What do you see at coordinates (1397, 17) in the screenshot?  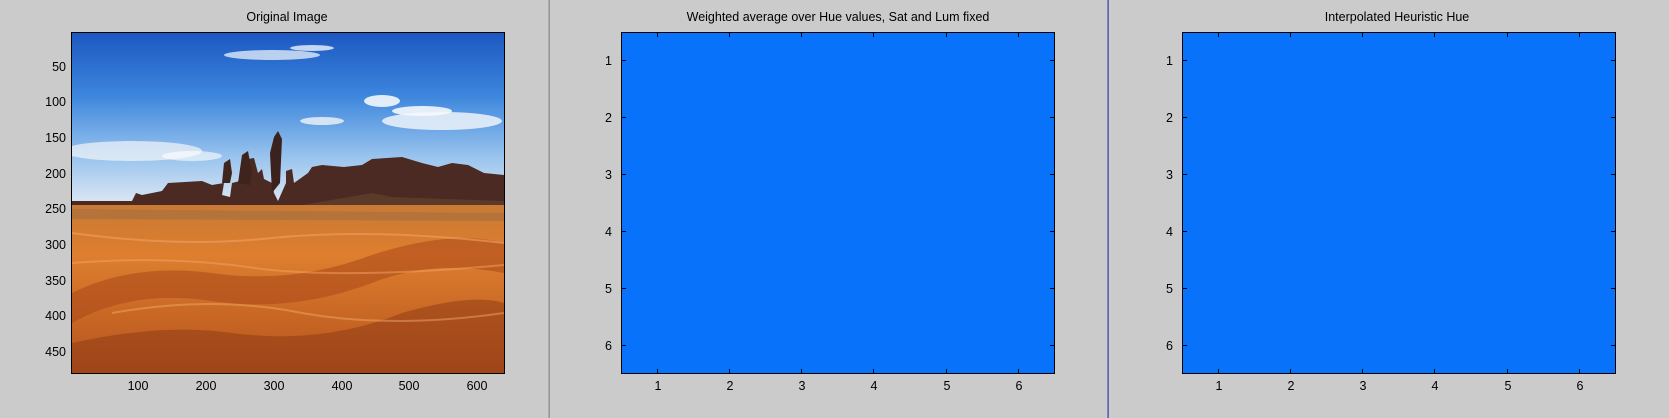 I see `axes-title: Interpolated Heuristic Hue` at bounding box center [1397, 17].